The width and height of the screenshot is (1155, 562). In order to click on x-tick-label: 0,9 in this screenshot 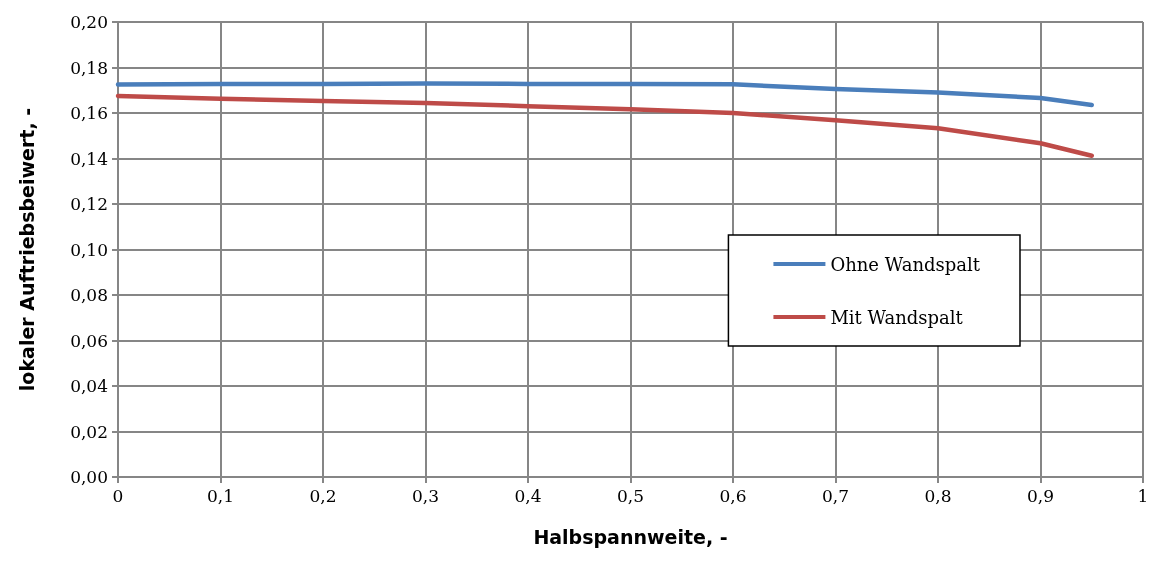, I will do `click(1040, 495)`.